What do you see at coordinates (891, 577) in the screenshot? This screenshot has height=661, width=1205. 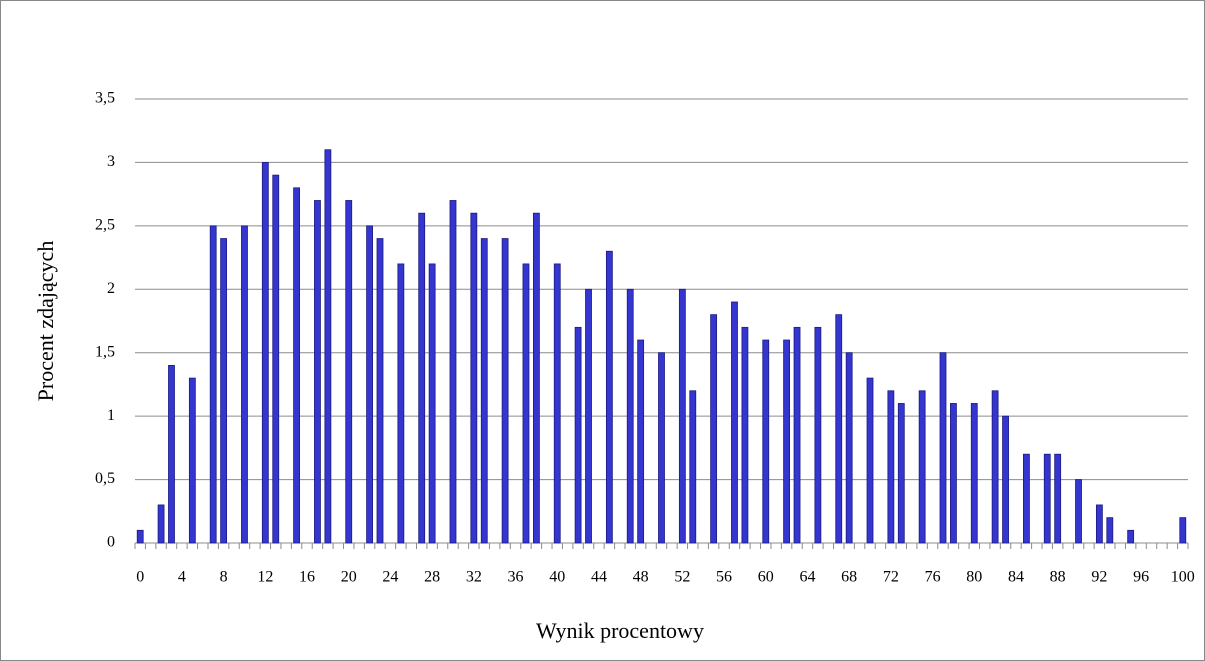 I see `x-tick-label: 72` at bounding box center [891, 577].